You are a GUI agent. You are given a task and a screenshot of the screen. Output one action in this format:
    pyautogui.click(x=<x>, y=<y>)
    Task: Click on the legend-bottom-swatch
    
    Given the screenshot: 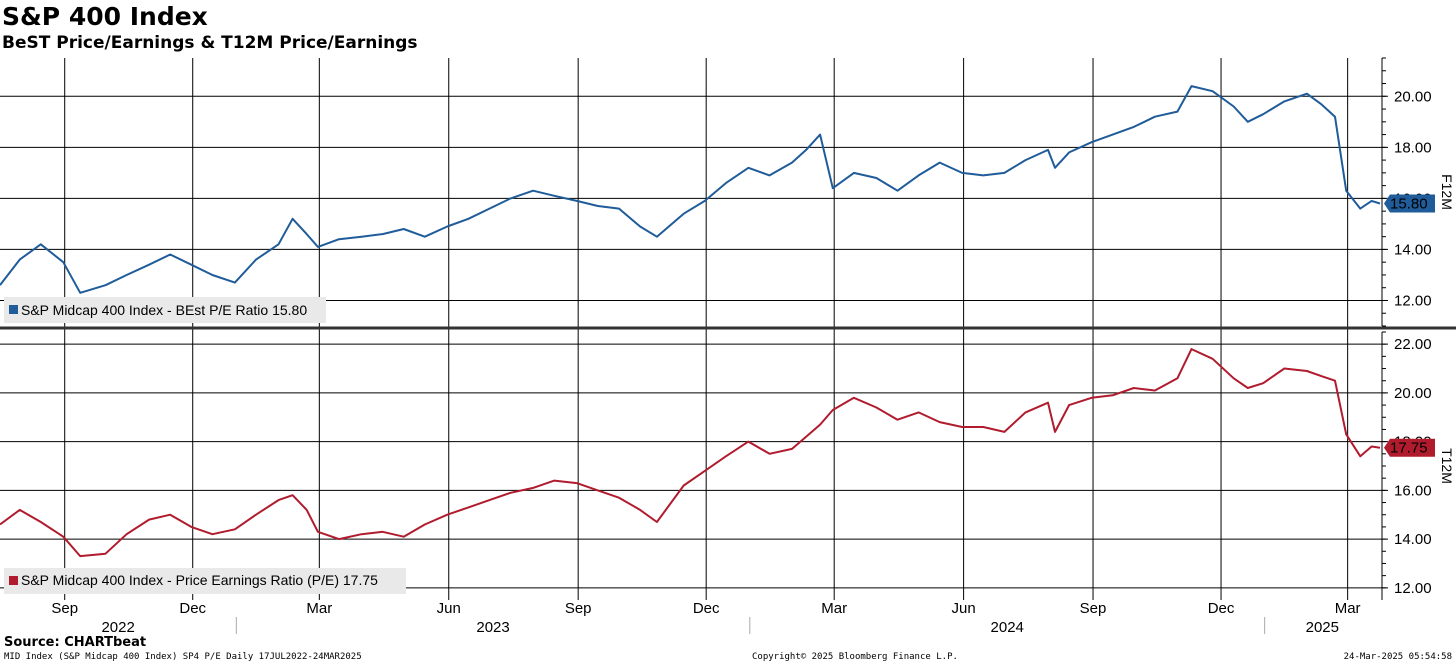 What is the action you would take?
    pyautogui.click(x=13, y=580)
    